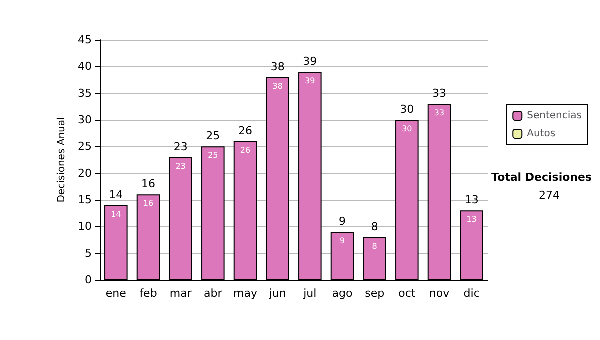 The image size is (600, 340). What do you see at coordinates (549, 195) in the screenshot?
I see `text: 274` at bounding box center [549, 195].